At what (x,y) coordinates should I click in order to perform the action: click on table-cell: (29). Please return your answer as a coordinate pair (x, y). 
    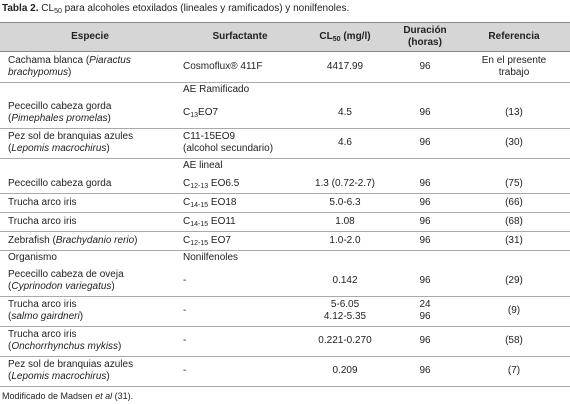
    Looking at the image, I should click on (514, 281).